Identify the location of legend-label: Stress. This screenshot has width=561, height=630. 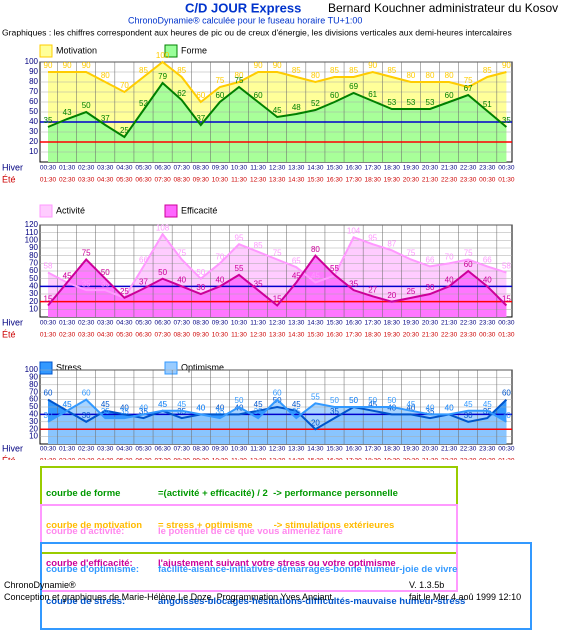
(69, 367).